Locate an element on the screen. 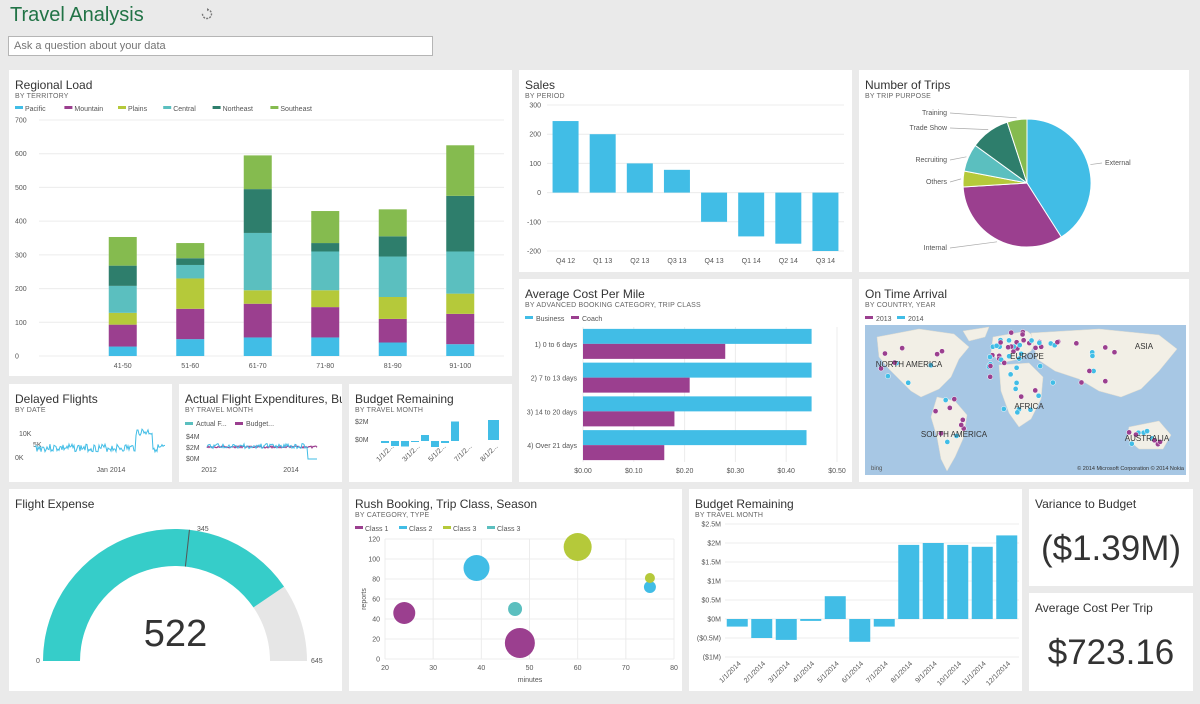  x-tick-label: Q1 14 is located at coordinates (751, 261).